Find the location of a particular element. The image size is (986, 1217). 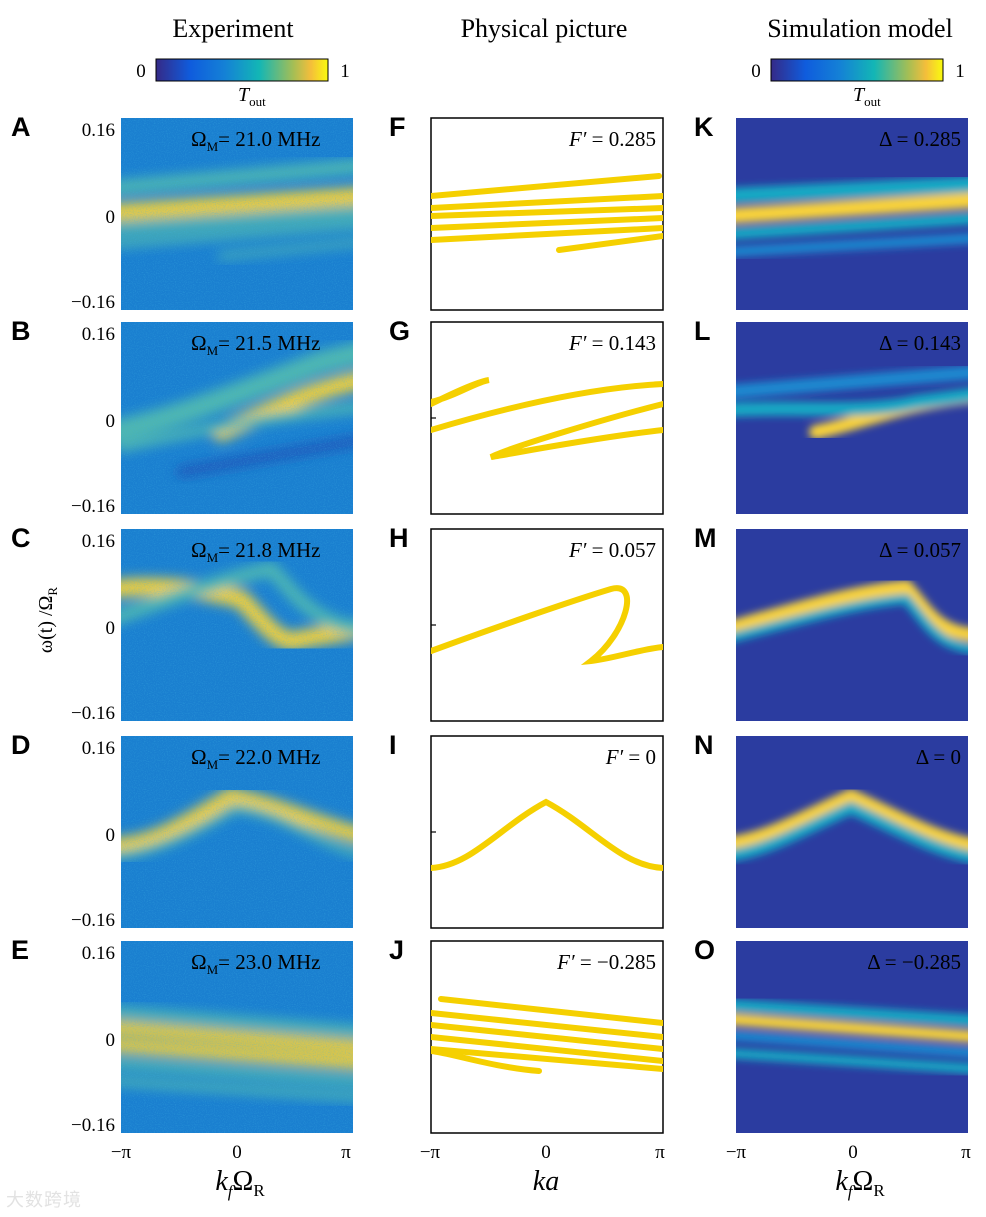

omega-annotation: ΩM= 21.5 MHz is located at coordinates (255, 344).